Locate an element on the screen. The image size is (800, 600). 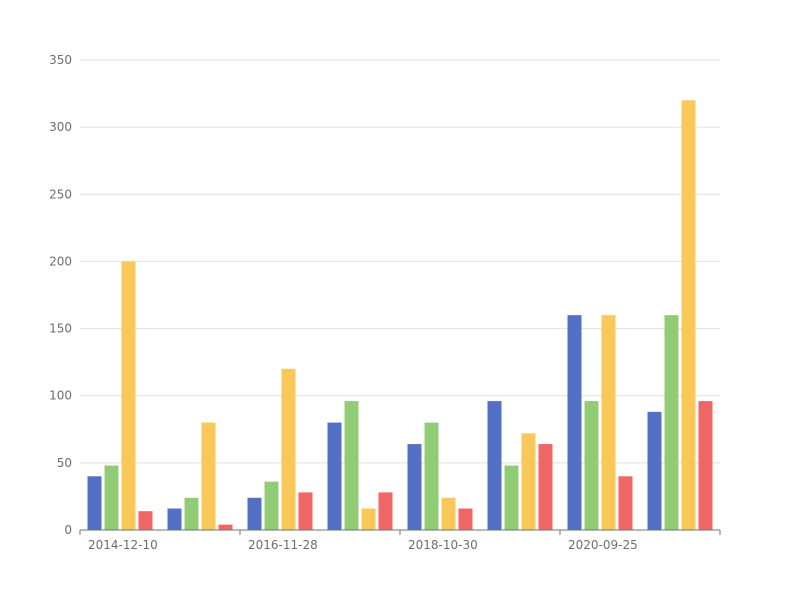
axes is located at coordinates (400, 532).